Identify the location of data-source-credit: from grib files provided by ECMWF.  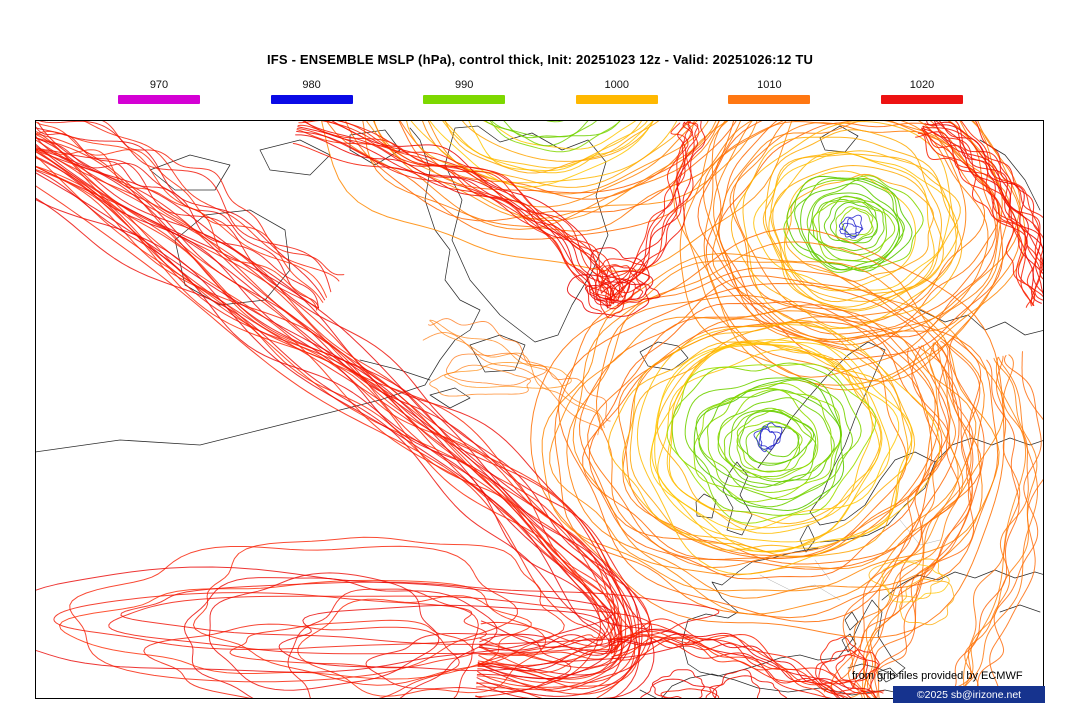
(937, 676).